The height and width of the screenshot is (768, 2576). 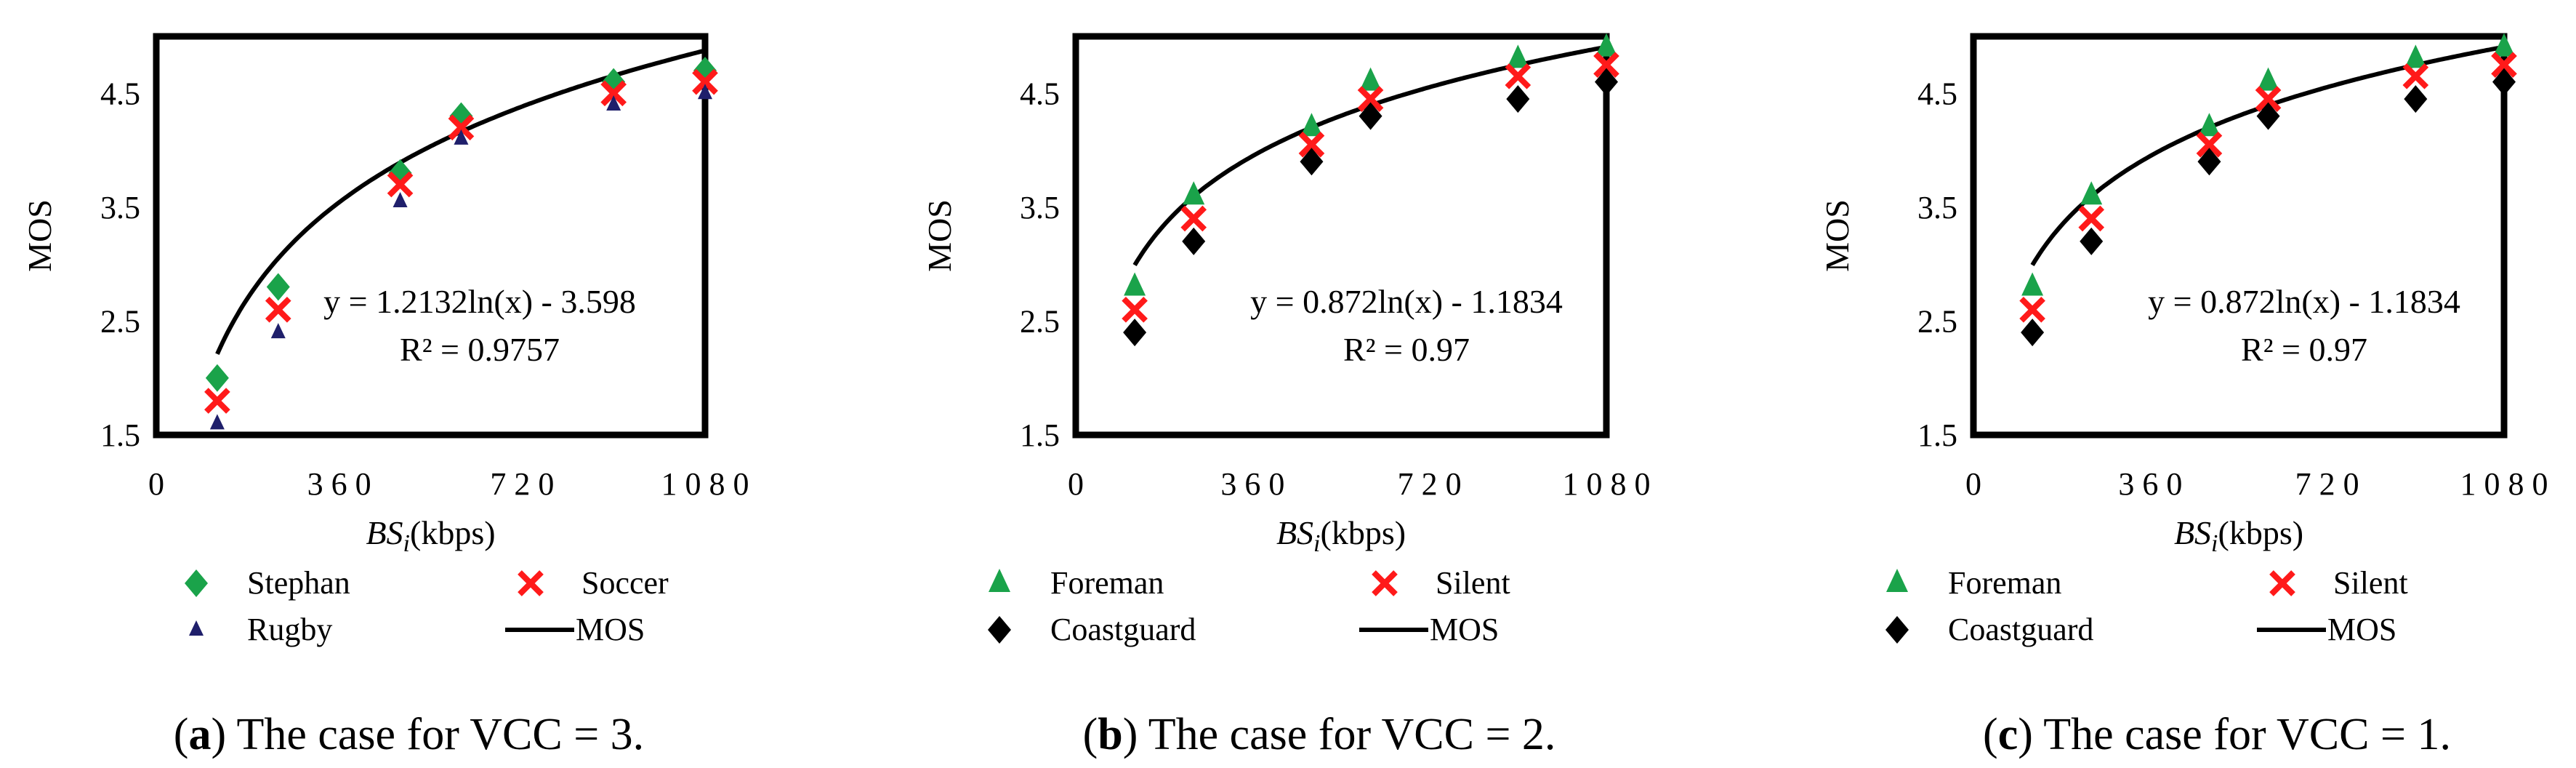 I want to click on series-rugby, so click(x=460, y=257).